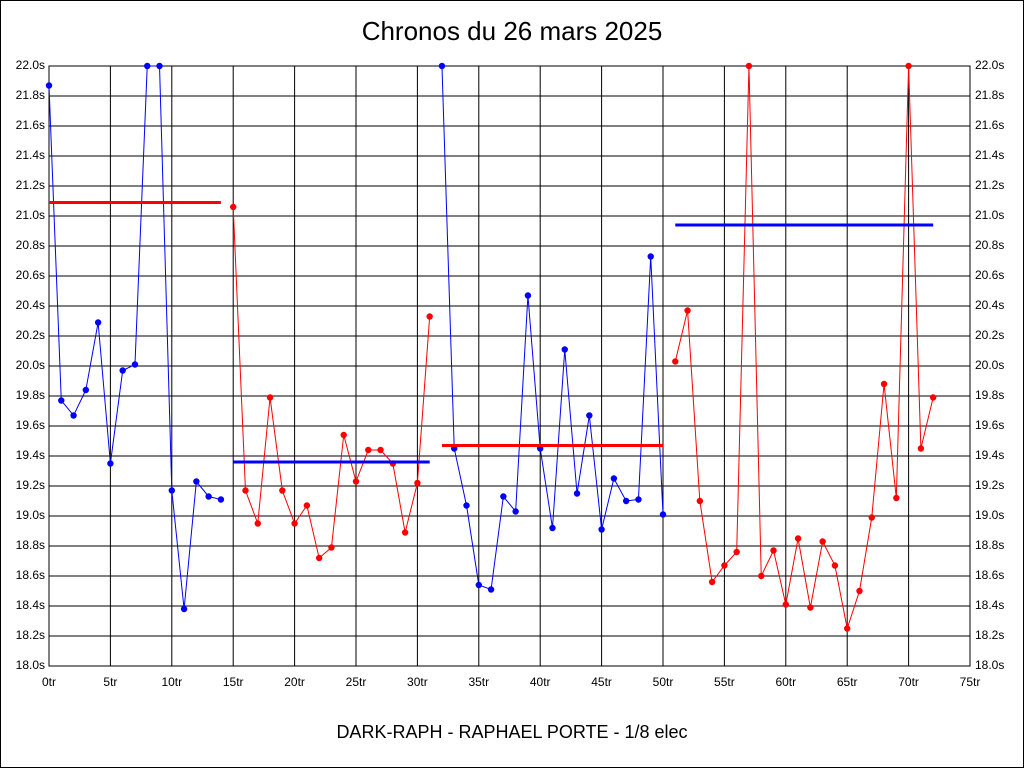 This screenshot has width=1024, height=768. Describe the element at coordinates (171, 682) in the screenshot. I see `x-tick-label: 10tr` at that location.